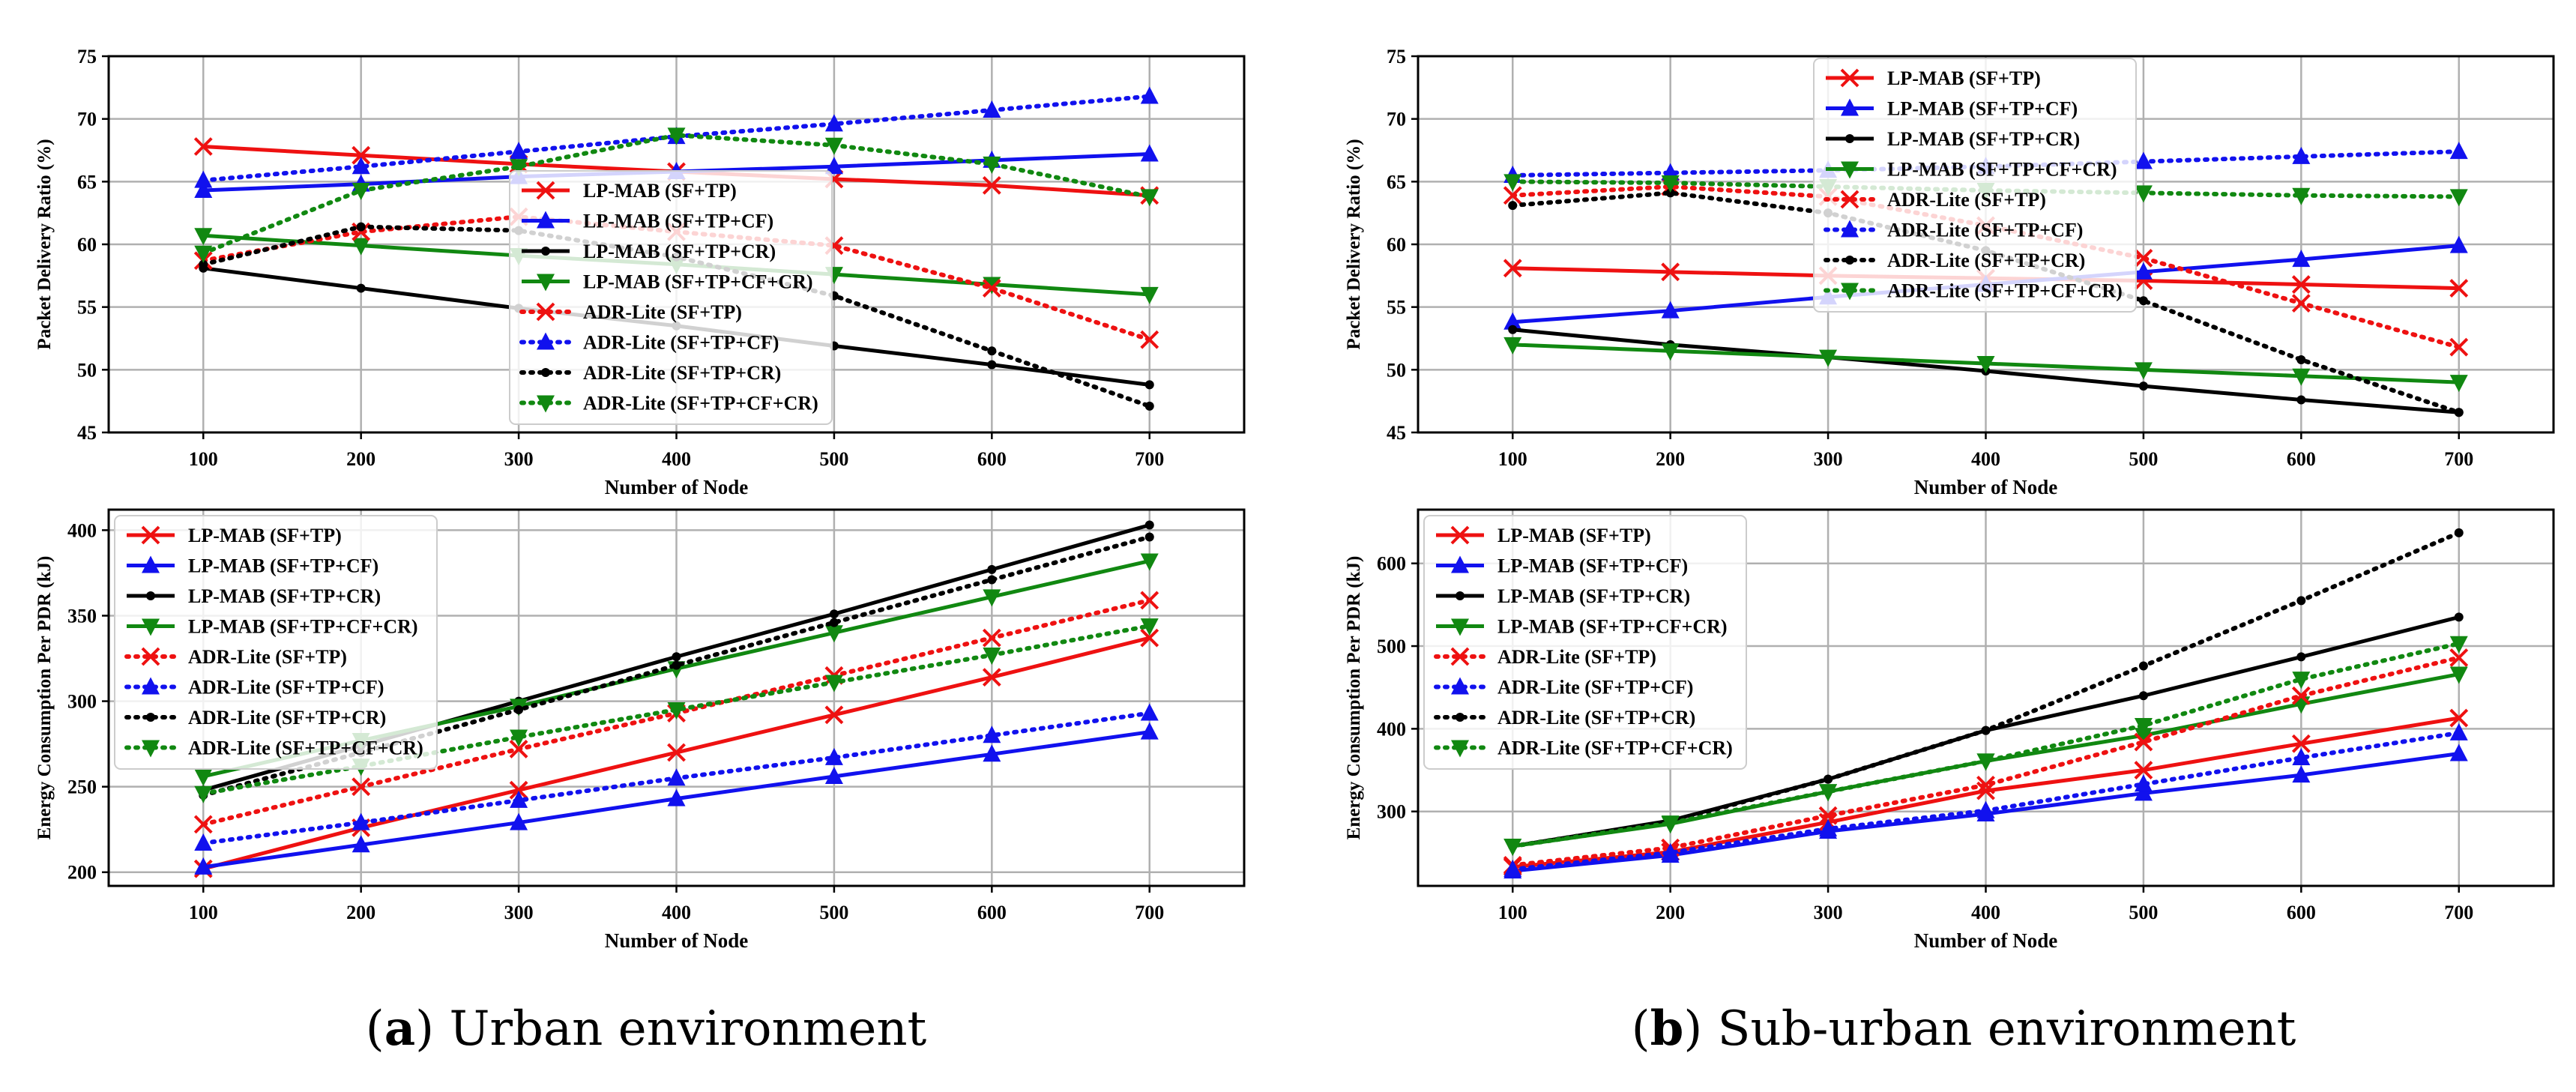 The width and height of the screenshot is (2576, 1092). What do you see at coordinates (306, 748) in the screenshot?
I see `legend-label: ADR-Lite (SF+TP+CF+CR)` at bounding box center [306, 748].